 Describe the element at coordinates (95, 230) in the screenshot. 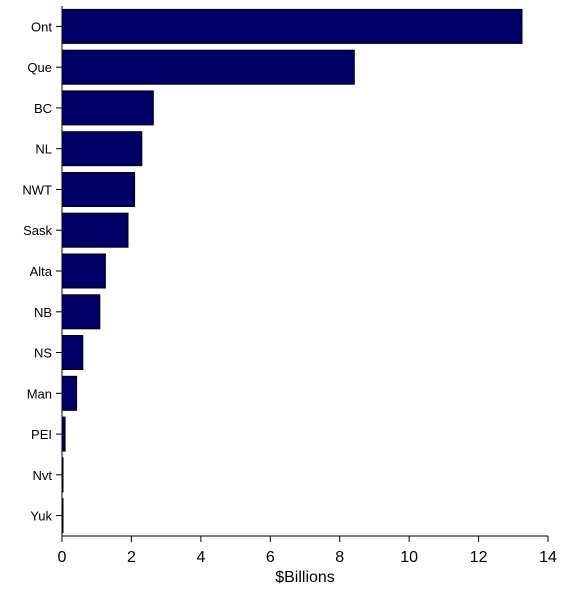

I see `bar-sask` at that location.